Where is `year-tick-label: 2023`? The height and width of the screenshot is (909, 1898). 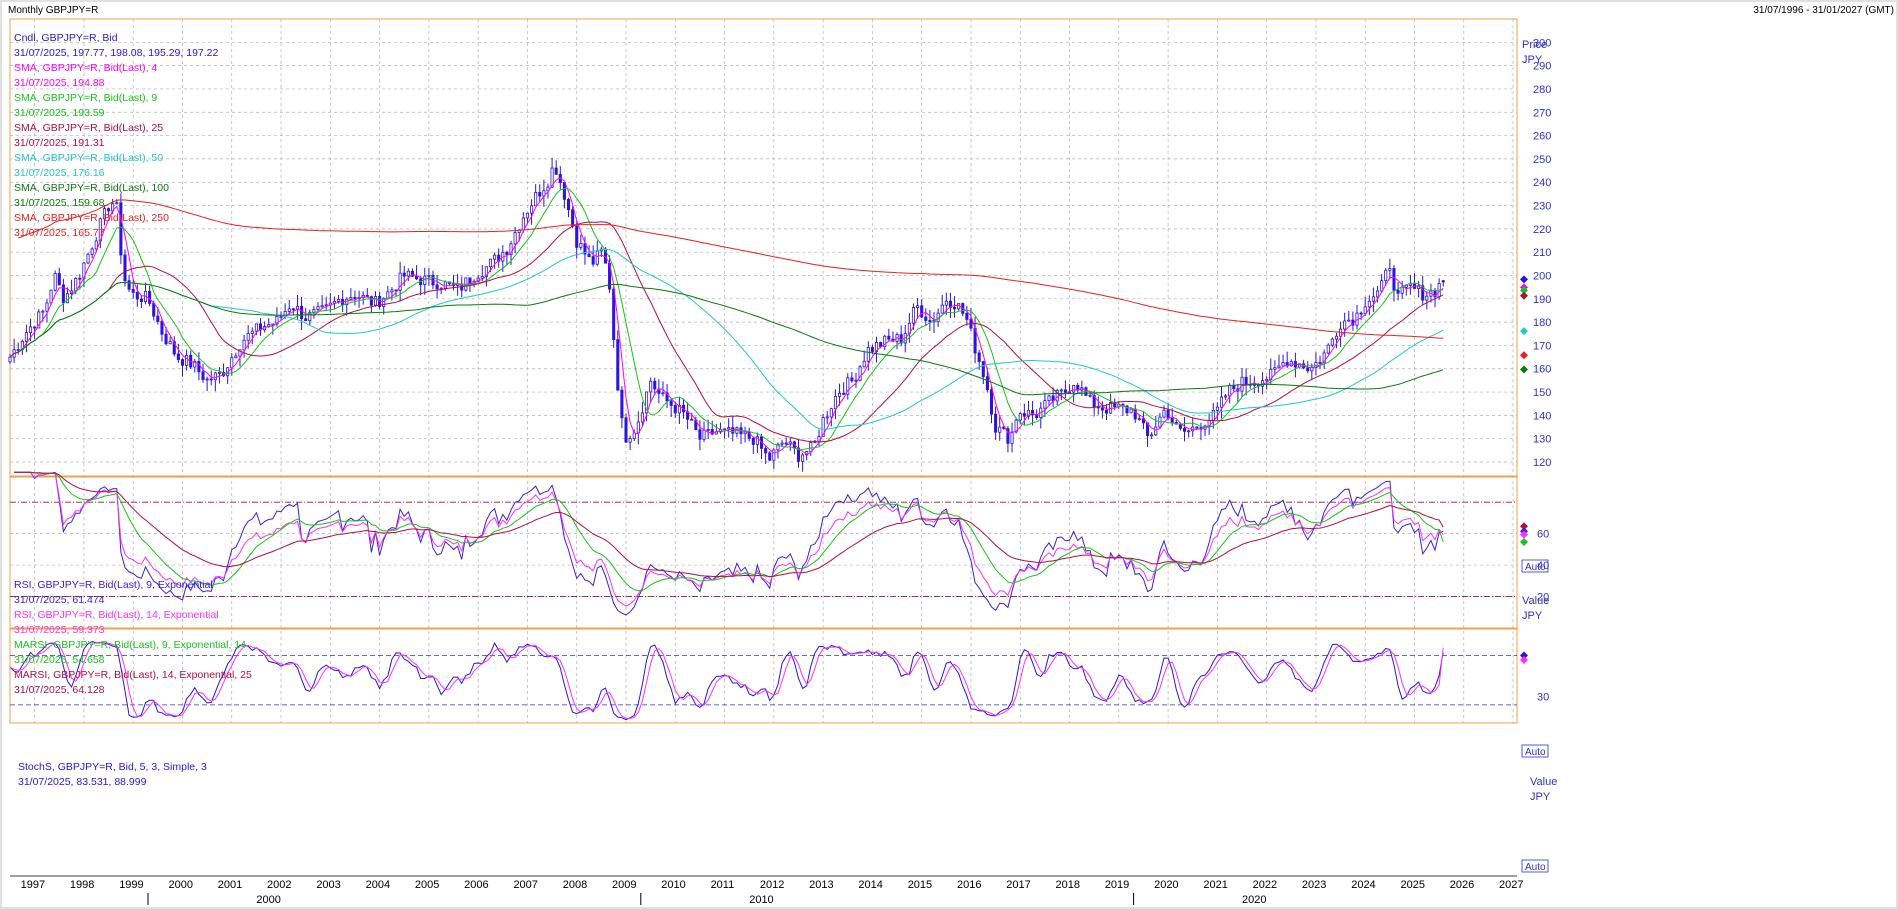 year-tick-label: 2023 is located at coordinates (1314, 885).